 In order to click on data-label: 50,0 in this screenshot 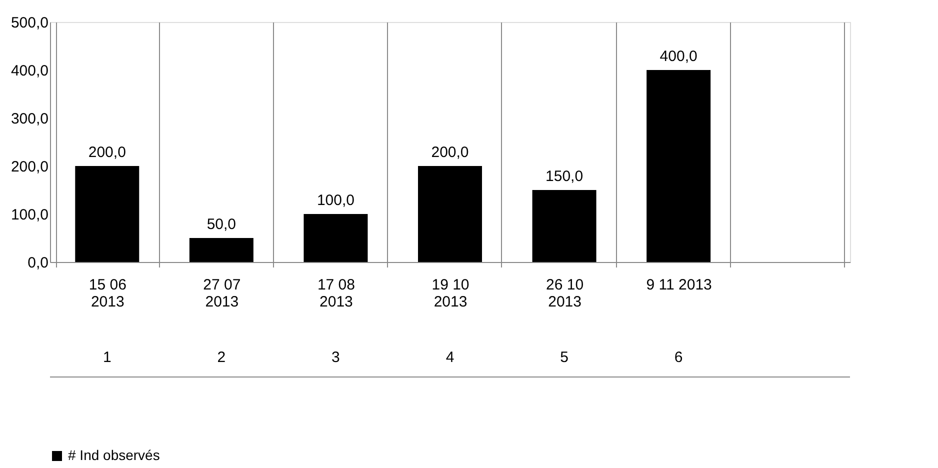, I will do `click(221, 224)`.